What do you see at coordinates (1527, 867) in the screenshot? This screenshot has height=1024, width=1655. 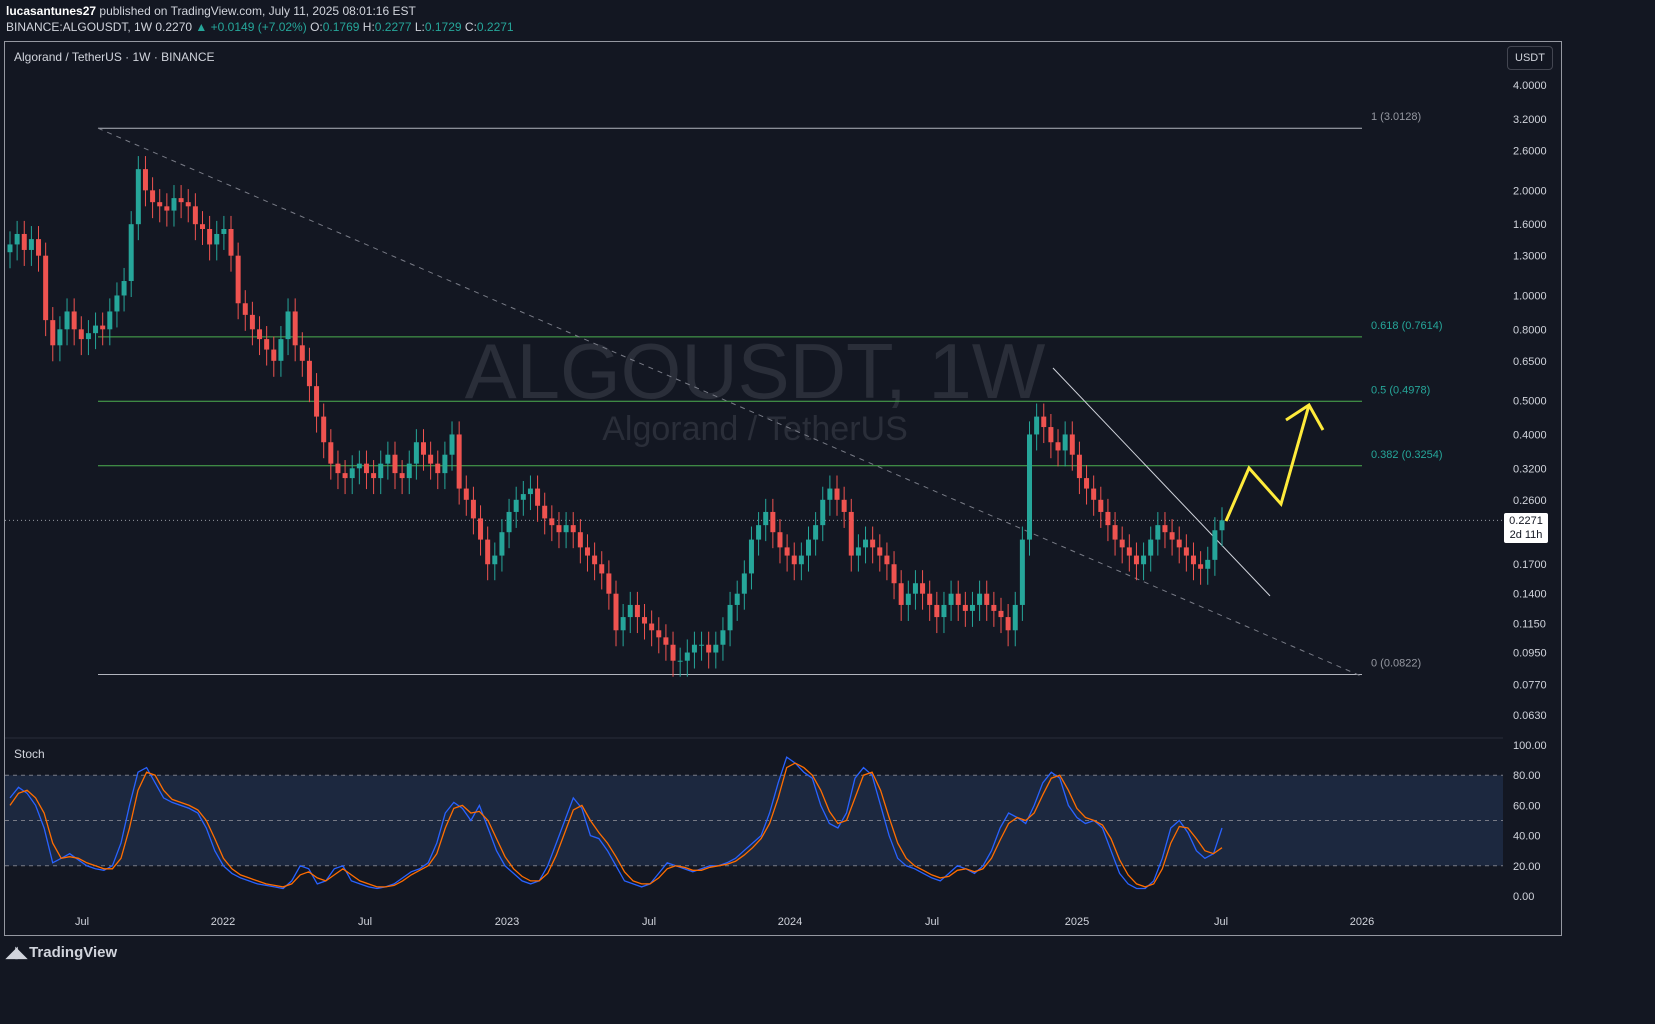 I see `stoch-axis-label: 20.00` at bounding box center [1527, 867].